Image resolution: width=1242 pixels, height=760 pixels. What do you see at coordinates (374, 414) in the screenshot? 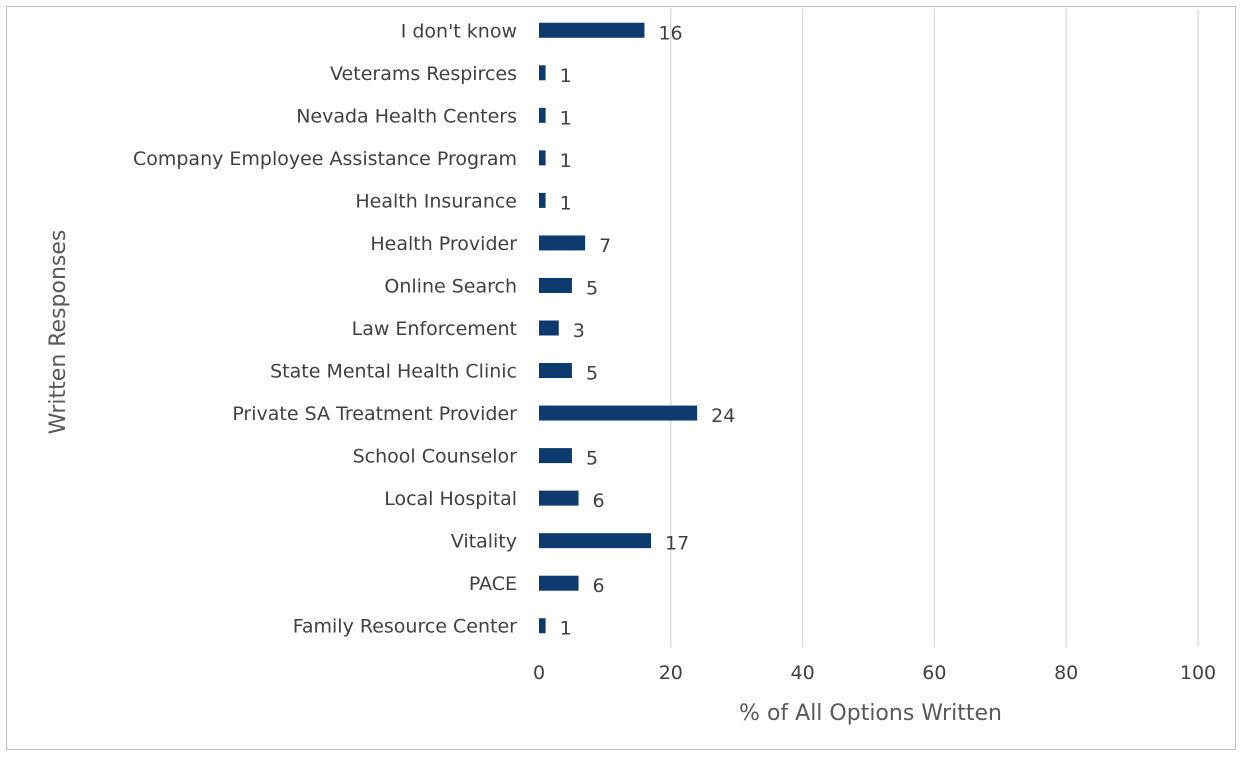
I see `category-label: Private SA Treatment Provider` at bounding box center [374, 414].